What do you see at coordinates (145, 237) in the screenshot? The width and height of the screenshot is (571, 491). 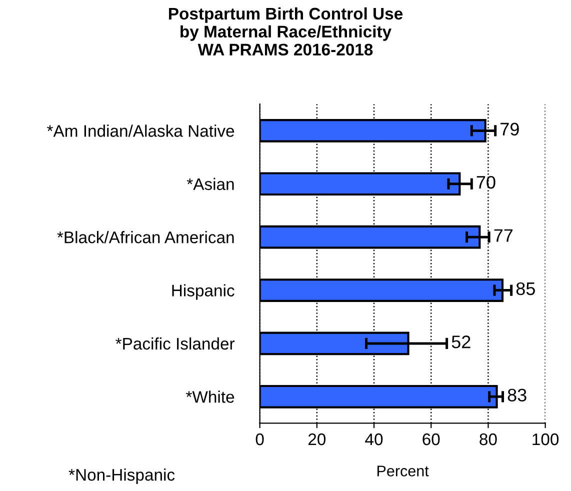 I see `y-tick-label: *Black/African American` at bounding box center [145, 237].